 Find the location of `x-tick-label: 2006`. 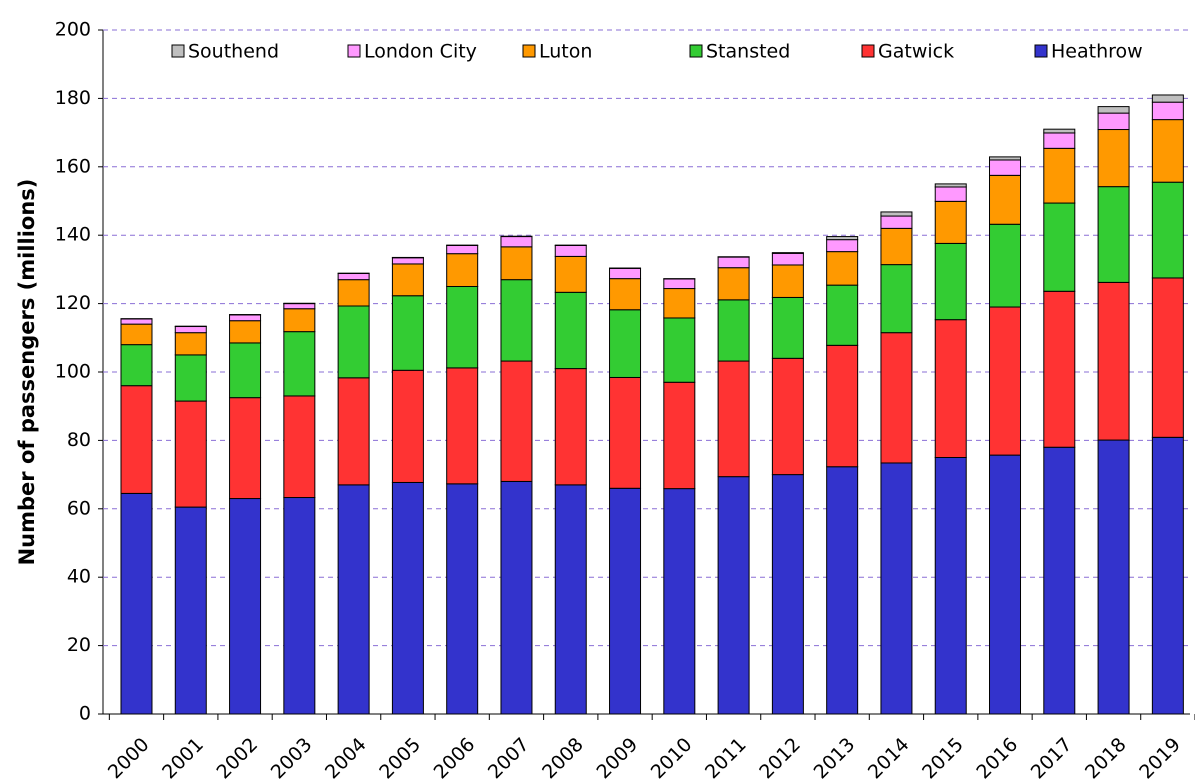

x-tick-label: 2006 is located at coordinates (455, 758).